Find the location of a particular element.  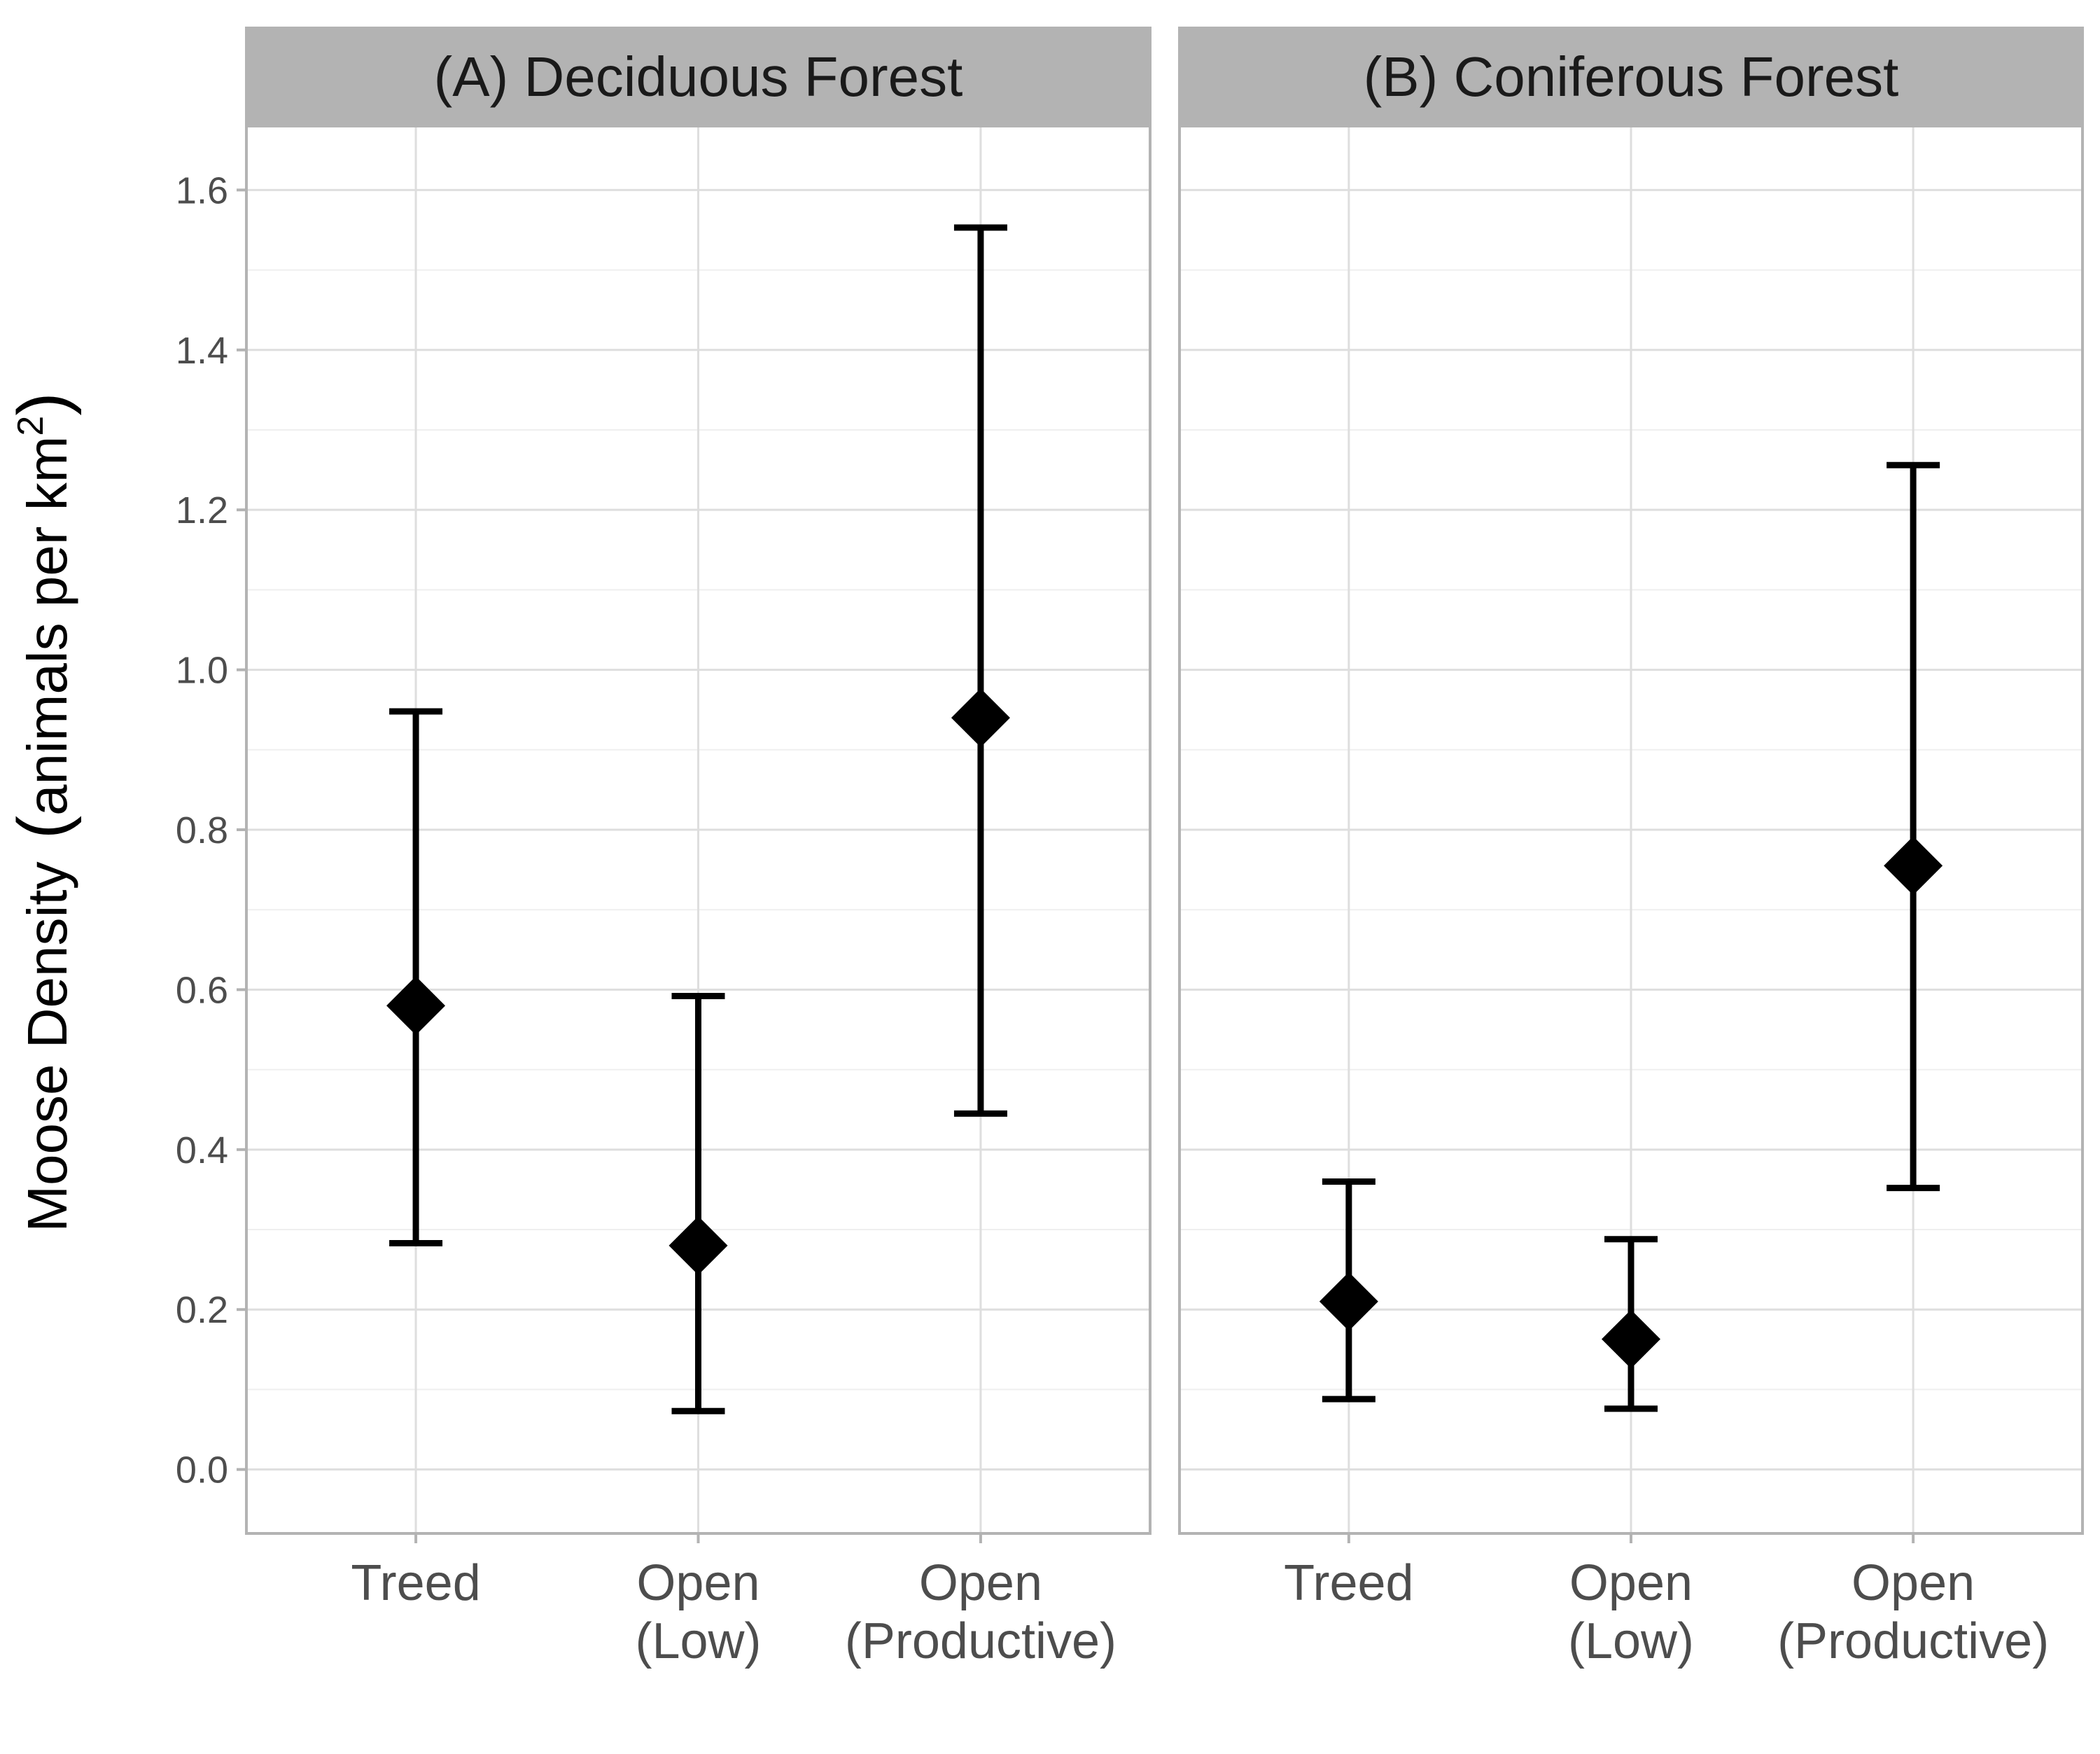

y-tick-label: 1.2 is located at coordinates (202, 510).